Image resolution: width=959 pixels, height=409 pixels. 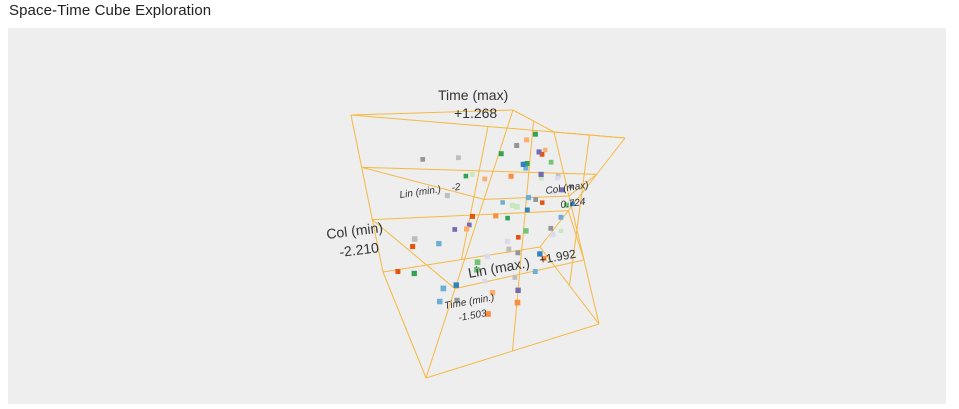 I want to click on page-title: Space-Time Cube Exploration, so click(x=110, y=10).